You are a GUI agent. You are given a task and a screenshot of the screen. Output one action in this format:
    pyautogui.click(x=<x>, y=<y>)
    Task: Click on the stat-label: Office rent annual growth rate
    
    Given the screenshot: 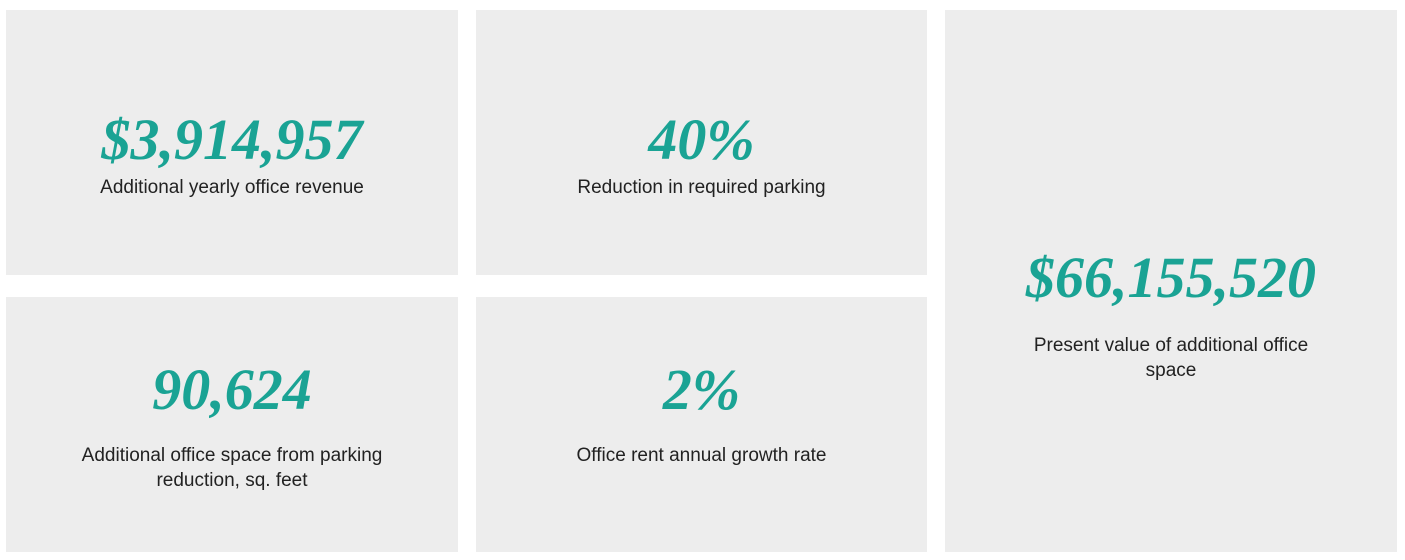 What is the action you would take?
    pyautogui.click(x=701, y=455)
    